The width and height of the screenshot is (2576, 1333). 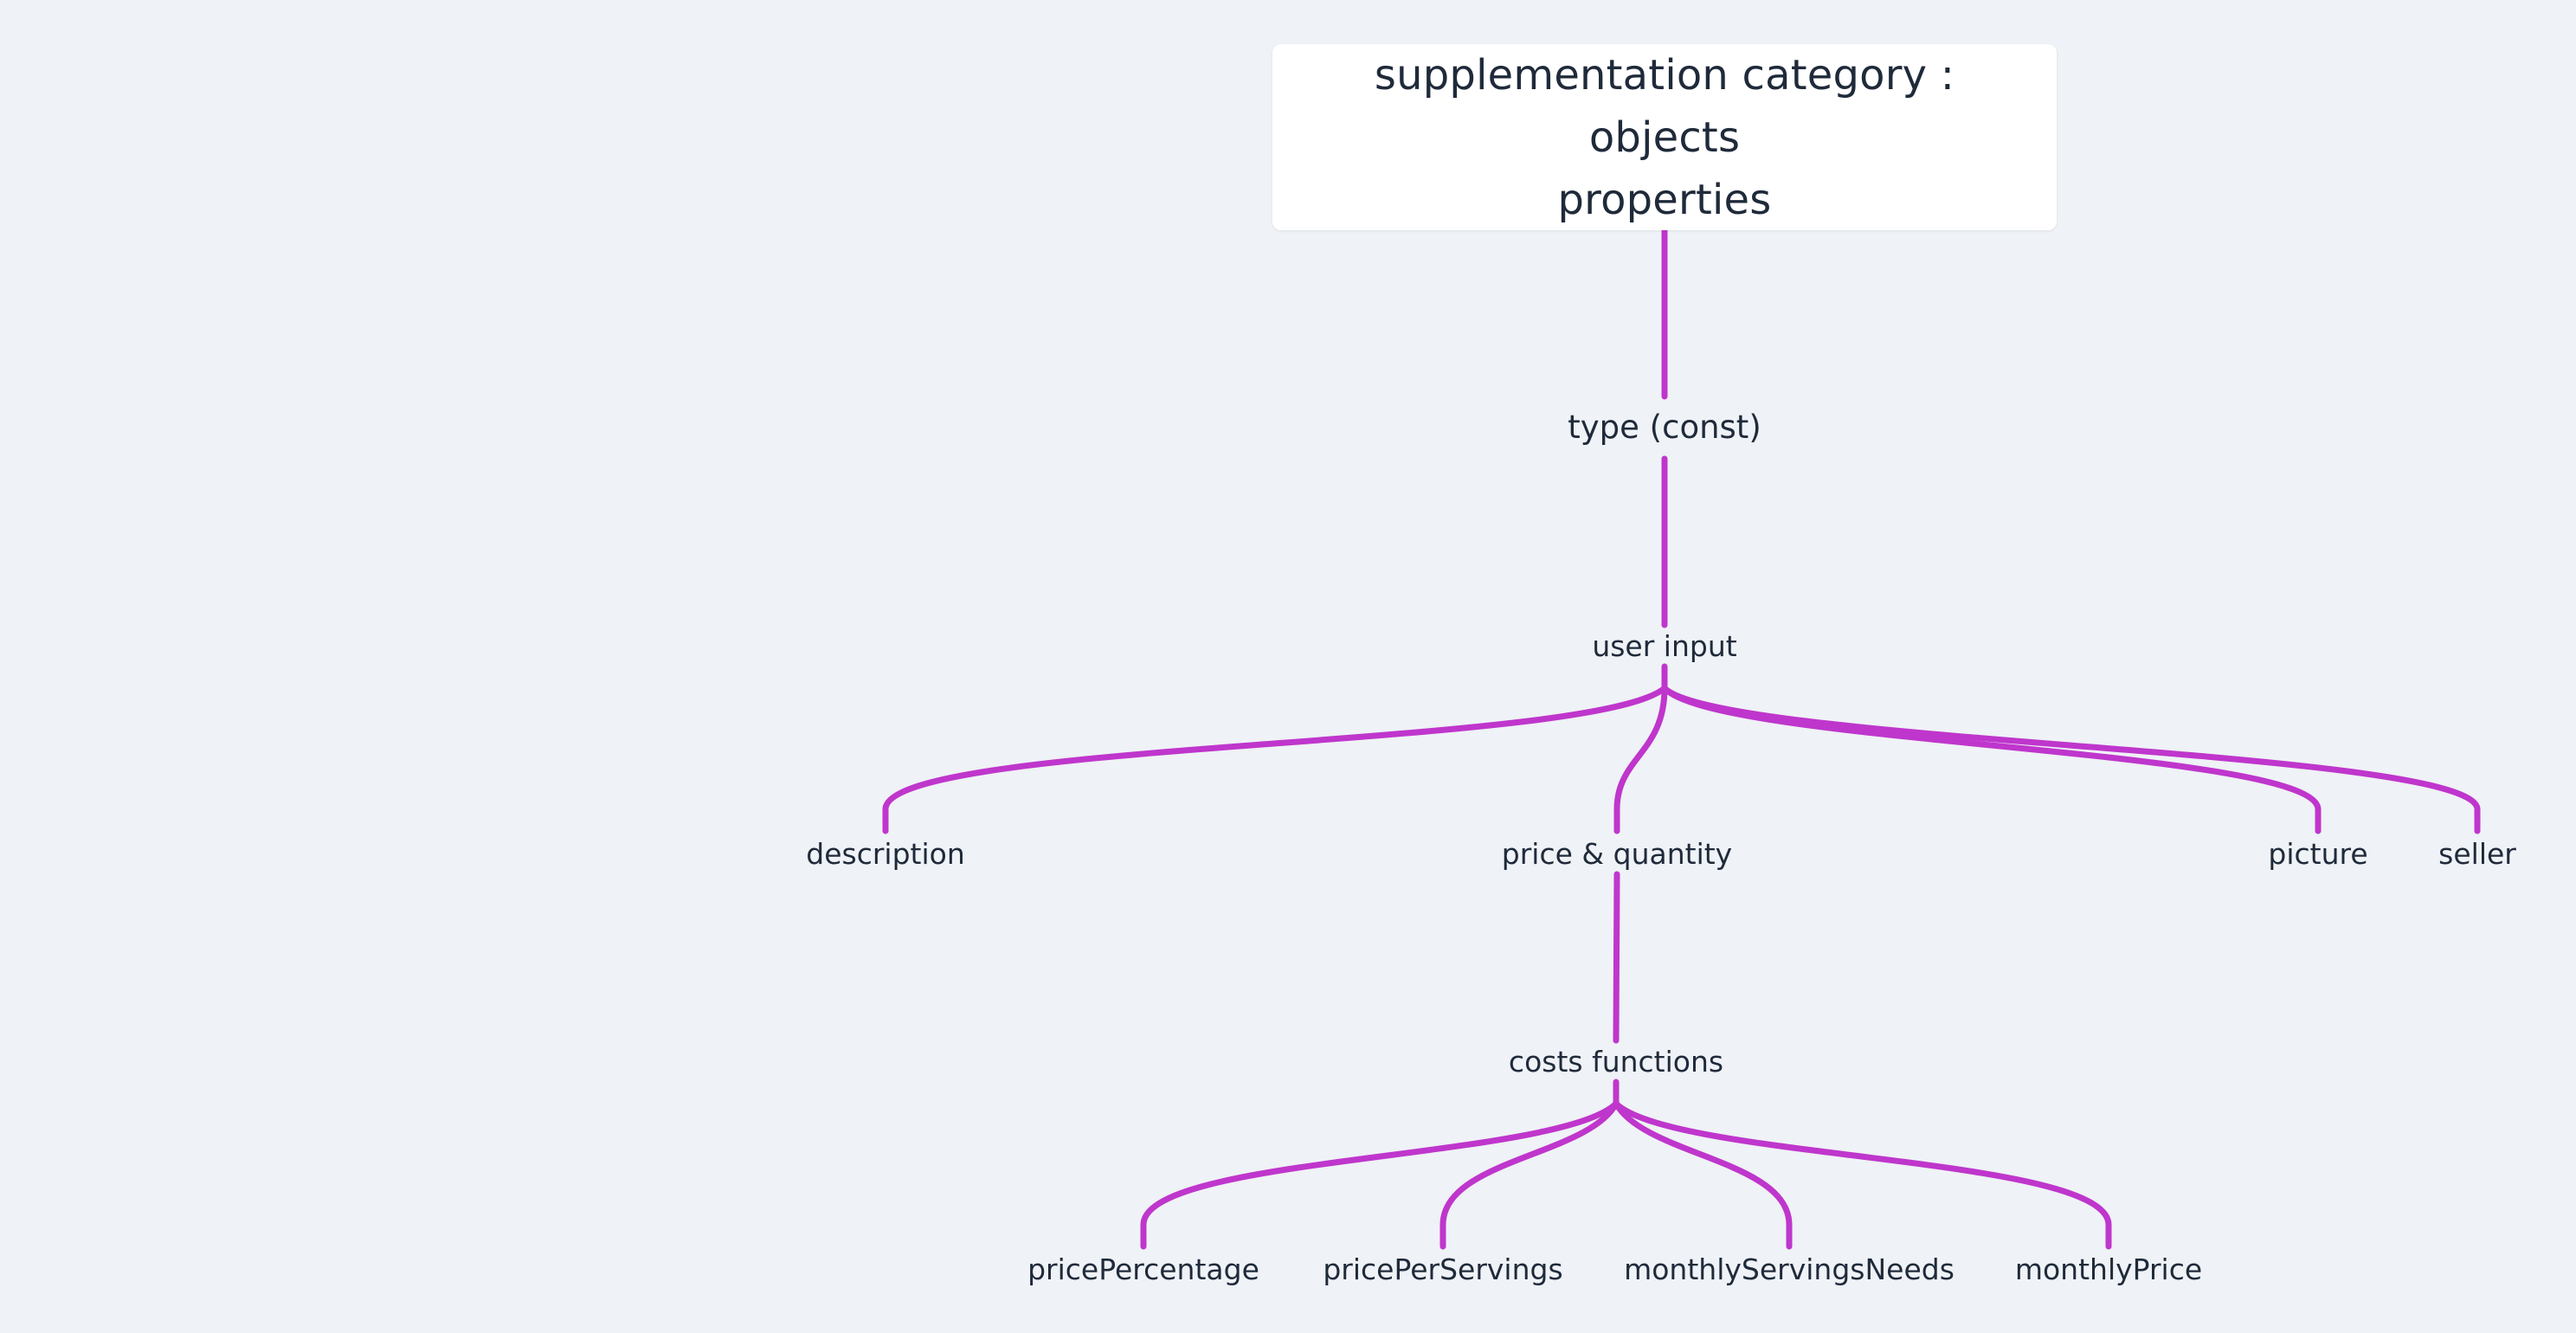 What do you see at coordinates (2318, 854) in the screenshot?
I see `node-picture: picture` at bounding box center [2318, 854].